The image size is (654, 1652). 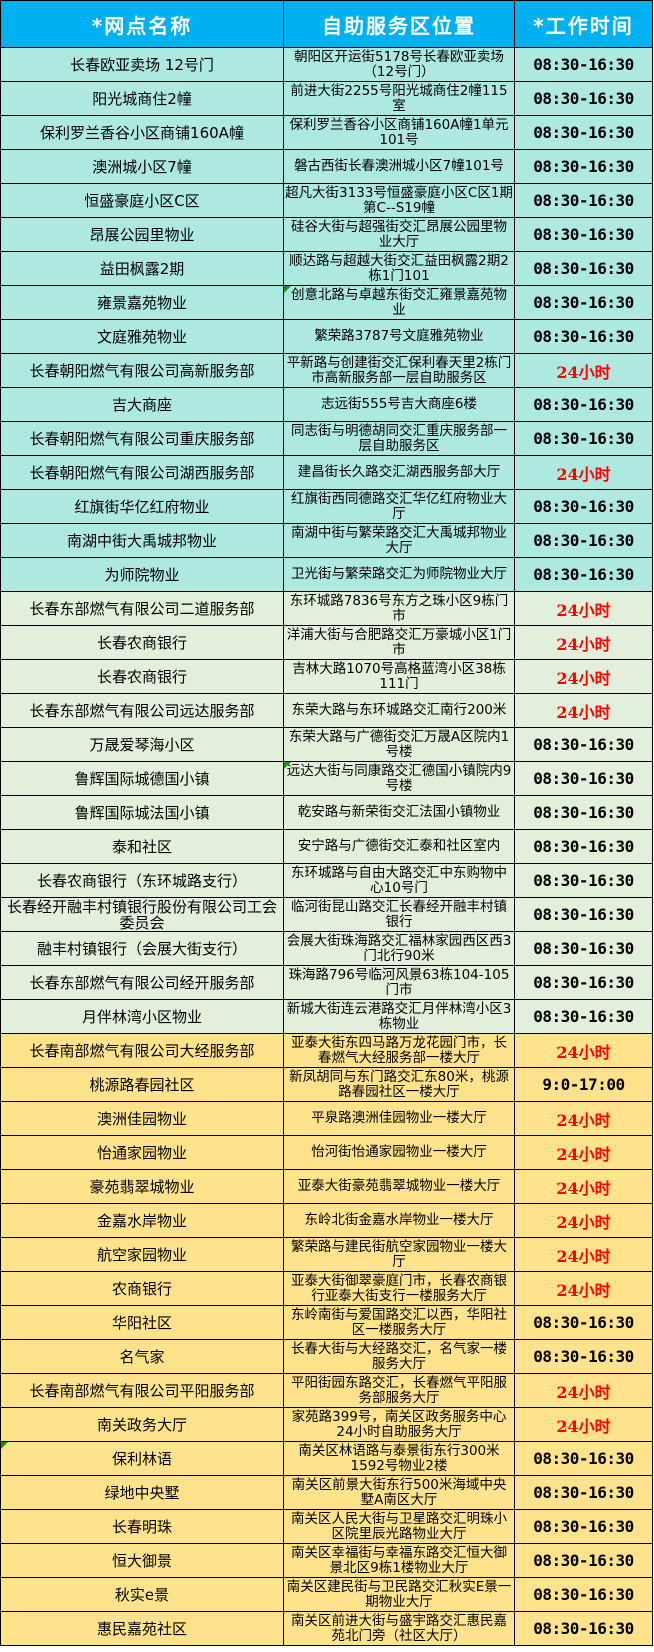 What do you see at coordinates (326, 506) in the screenshot?
I see `table-row: 红旗街华亿红府物业 红旗街西同德路交汇华亿红府物业大厅 08:30-16:30` at bounding box center [326, 506].